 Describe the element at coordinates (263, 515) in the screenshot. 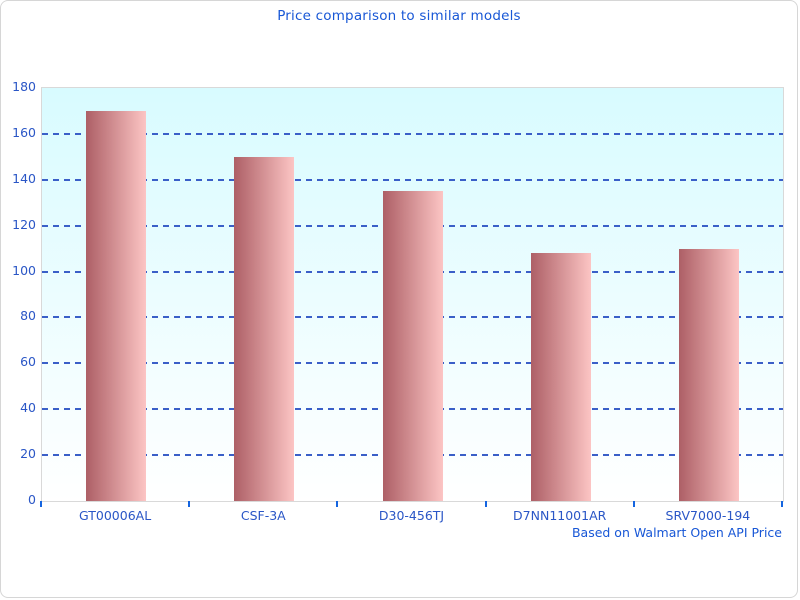

I see `x-axis-label: CSF-3A` at that location.